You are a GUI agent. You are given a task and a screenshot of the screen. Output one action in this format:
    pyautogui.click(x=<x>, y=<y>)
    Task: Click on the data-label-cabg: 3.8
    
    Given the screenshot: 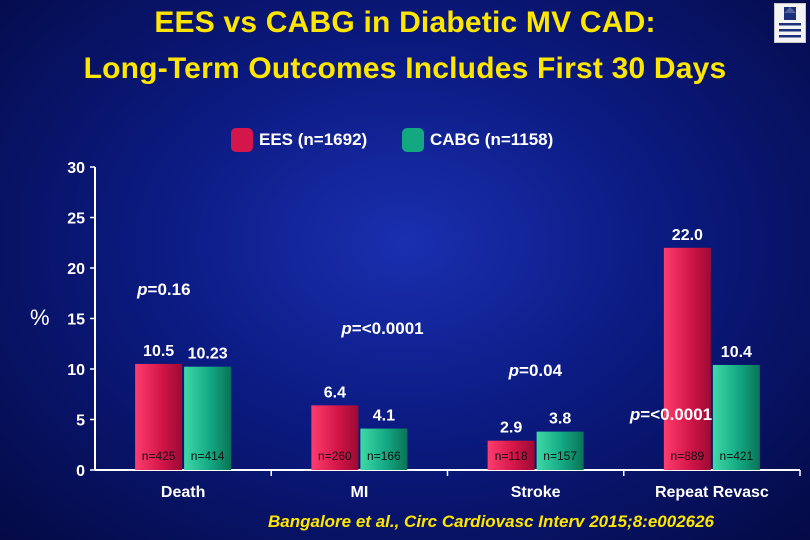 What is the action you would take?
    pyautogui.click(x=560, y=419)
    